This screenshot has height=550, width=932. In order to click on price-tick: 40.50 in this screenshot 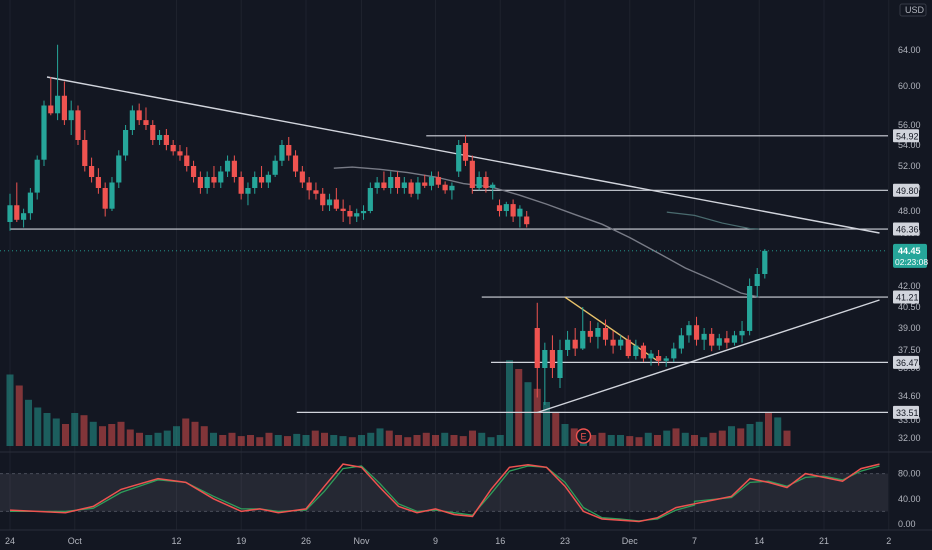, I will do `click(909, 307)`.